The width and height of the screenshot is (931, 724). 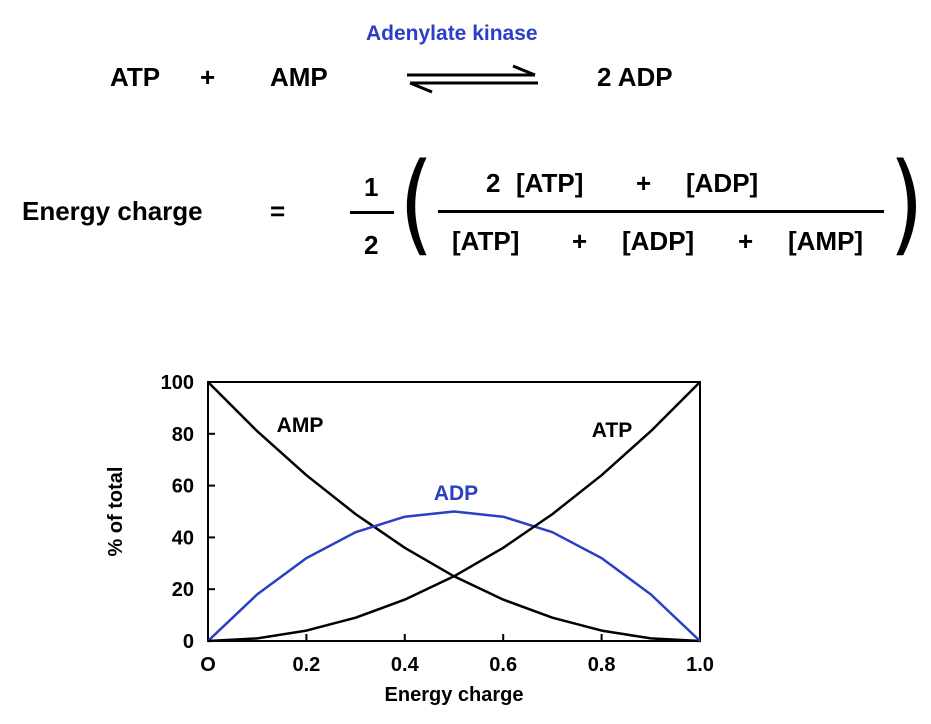 What do you see at coordinates (472, 79) in the screenshot?
I see `equilibrium-arrows-icon` at bounding box center [472, 79].